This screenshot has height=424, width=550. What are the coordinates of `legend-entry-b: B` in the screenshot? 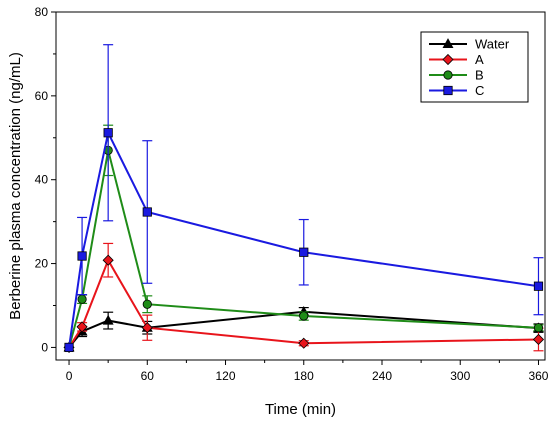 It's located at (456, 75).